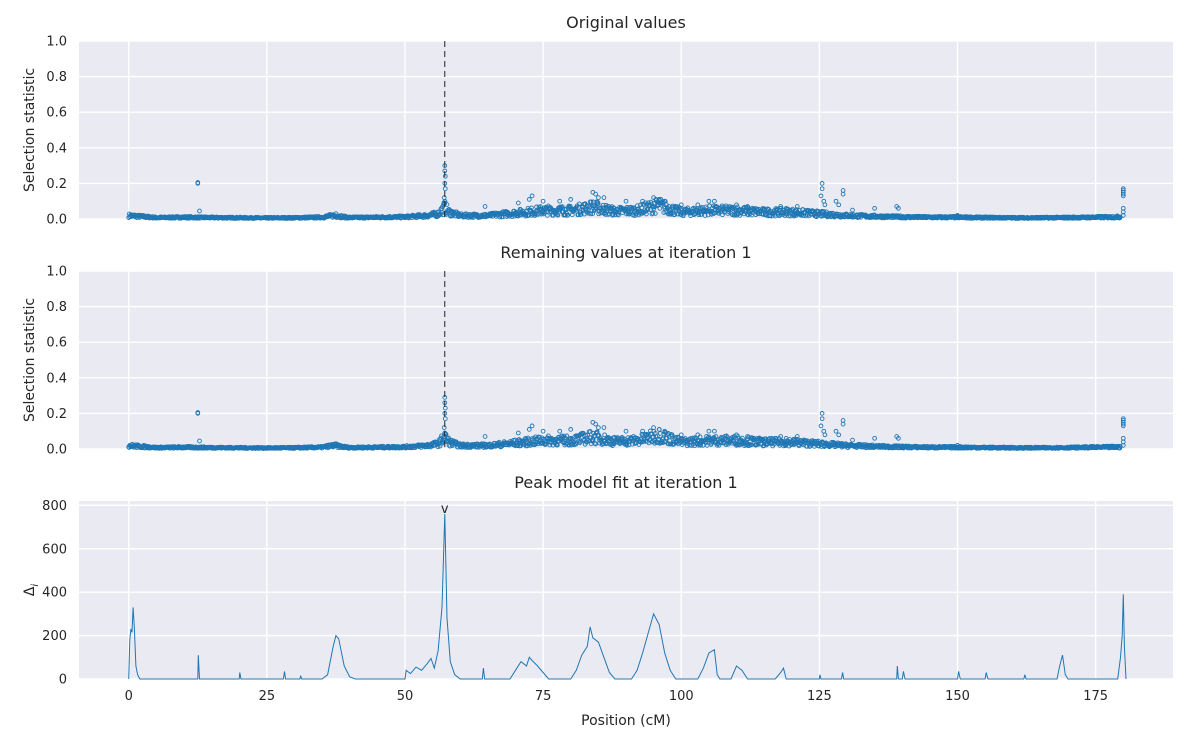 The width and height of the screenshot is (1189, 743). What do you see at coordinates (957, 696) in the screenshot?
I see `x-tick-label: 150` at bounding box center [957, 696].